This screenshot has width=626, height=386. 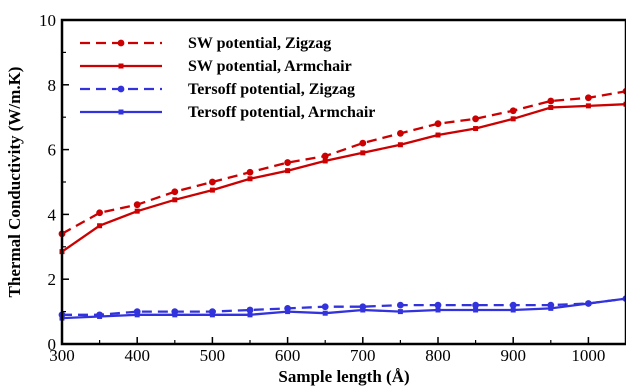 I want to click on y-axis-title: Thermal Conductivity (W/m.K), so click(x=14, y=182).